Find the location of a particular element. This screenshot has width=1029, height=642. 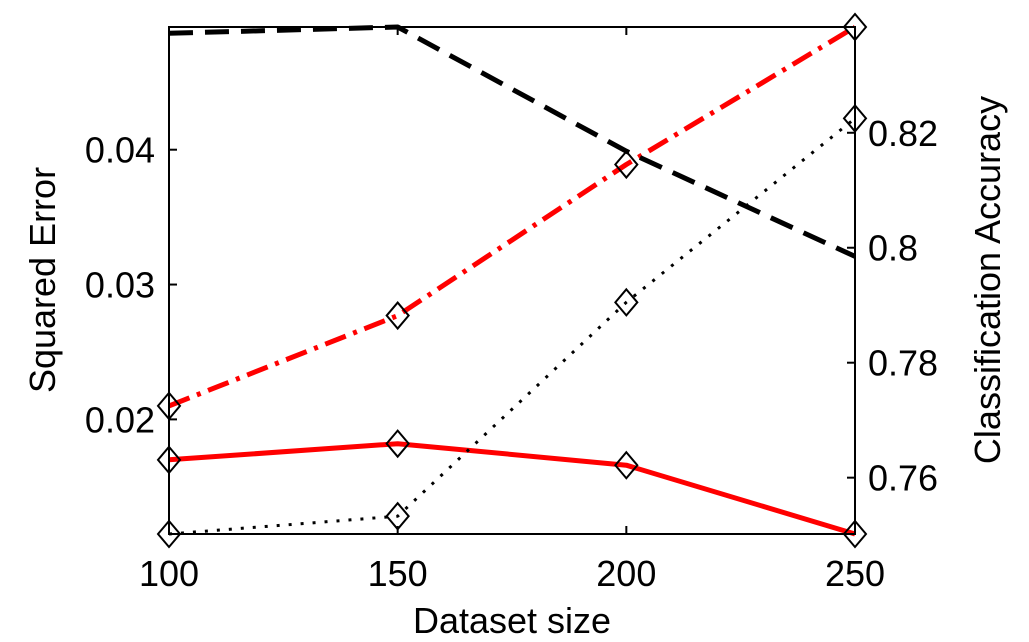

y-right-tick-label: 0.76 is located at coordinates (903, 478).